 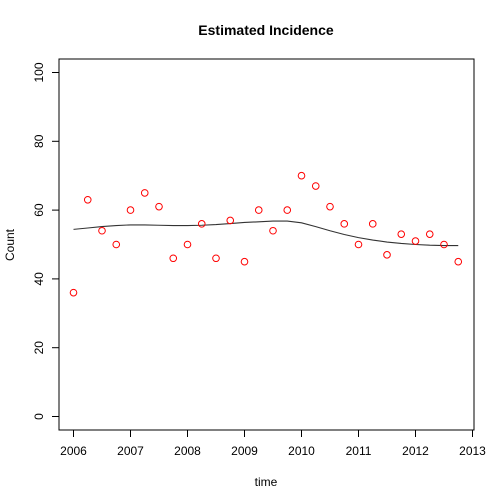 What do you see at coordinates (187, 451) in the screenshot?
I see `x-tick-label: 2008` at bounding box center [187, 451].